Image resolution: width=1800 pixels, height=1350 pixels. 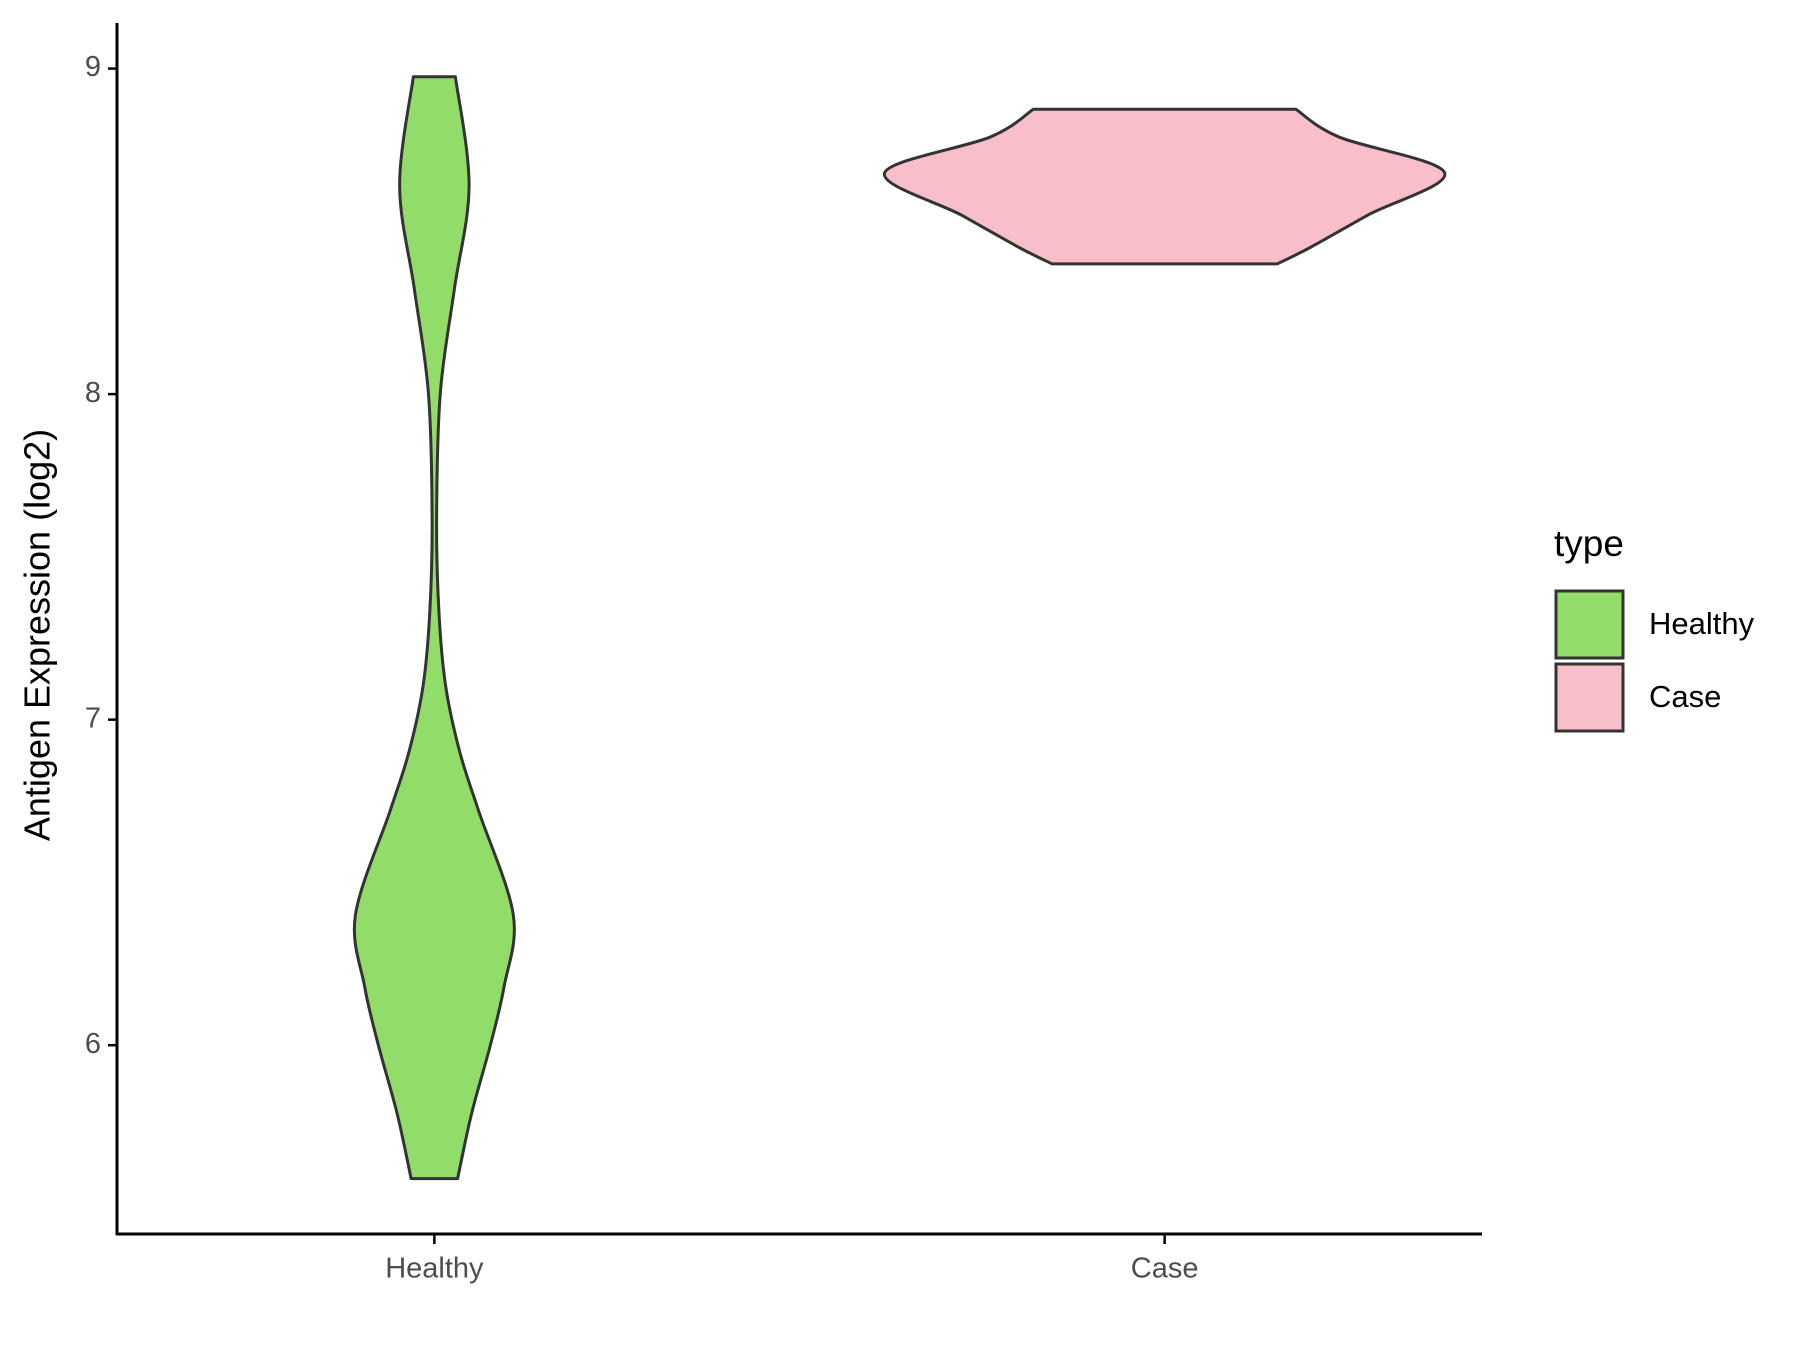 I want to click on y-tick-label: 9, so click(x=93, y=67).